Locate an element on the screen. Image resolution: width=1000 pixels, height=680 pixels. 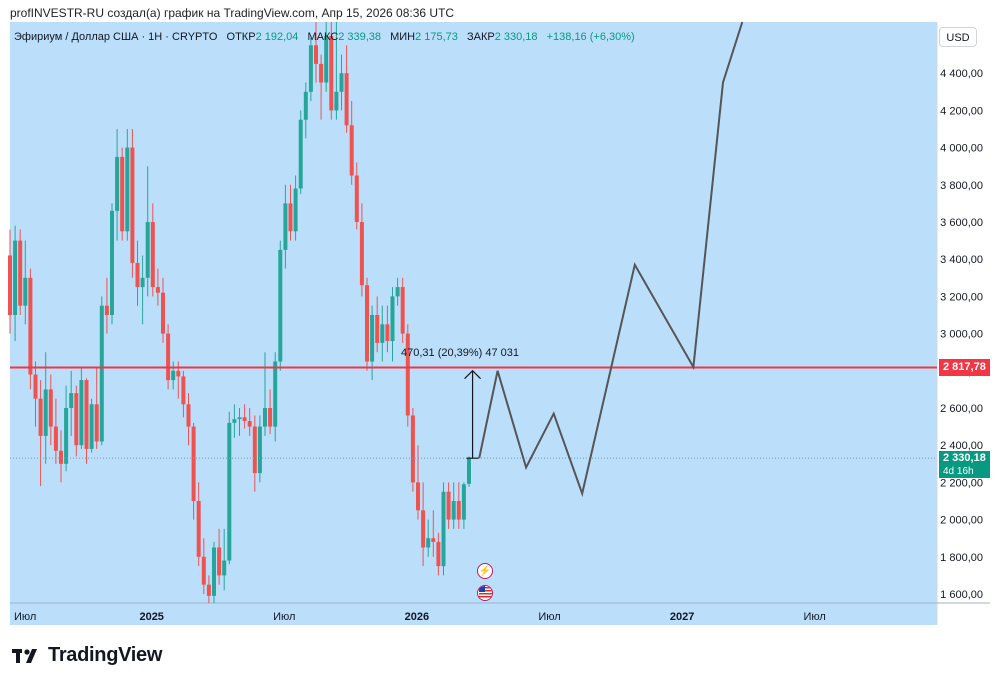
y-tick-label: 2 600,00 is located at coordinates (961, 409).